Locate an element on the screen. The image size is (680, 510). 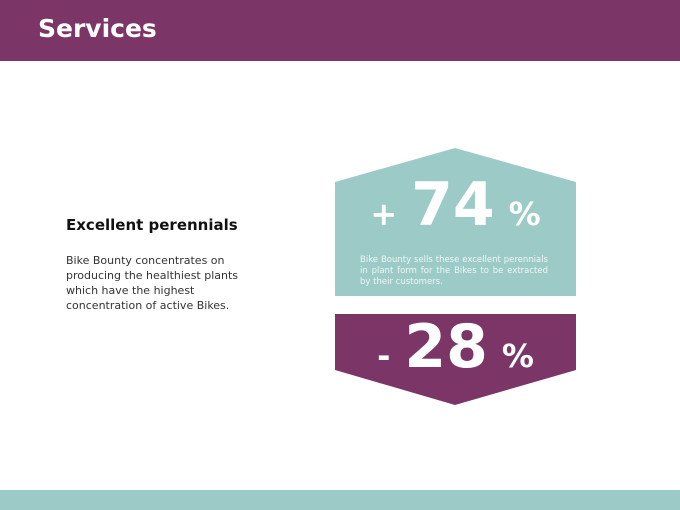
stat-row: - 28 % is located at coordinates (455, 347).